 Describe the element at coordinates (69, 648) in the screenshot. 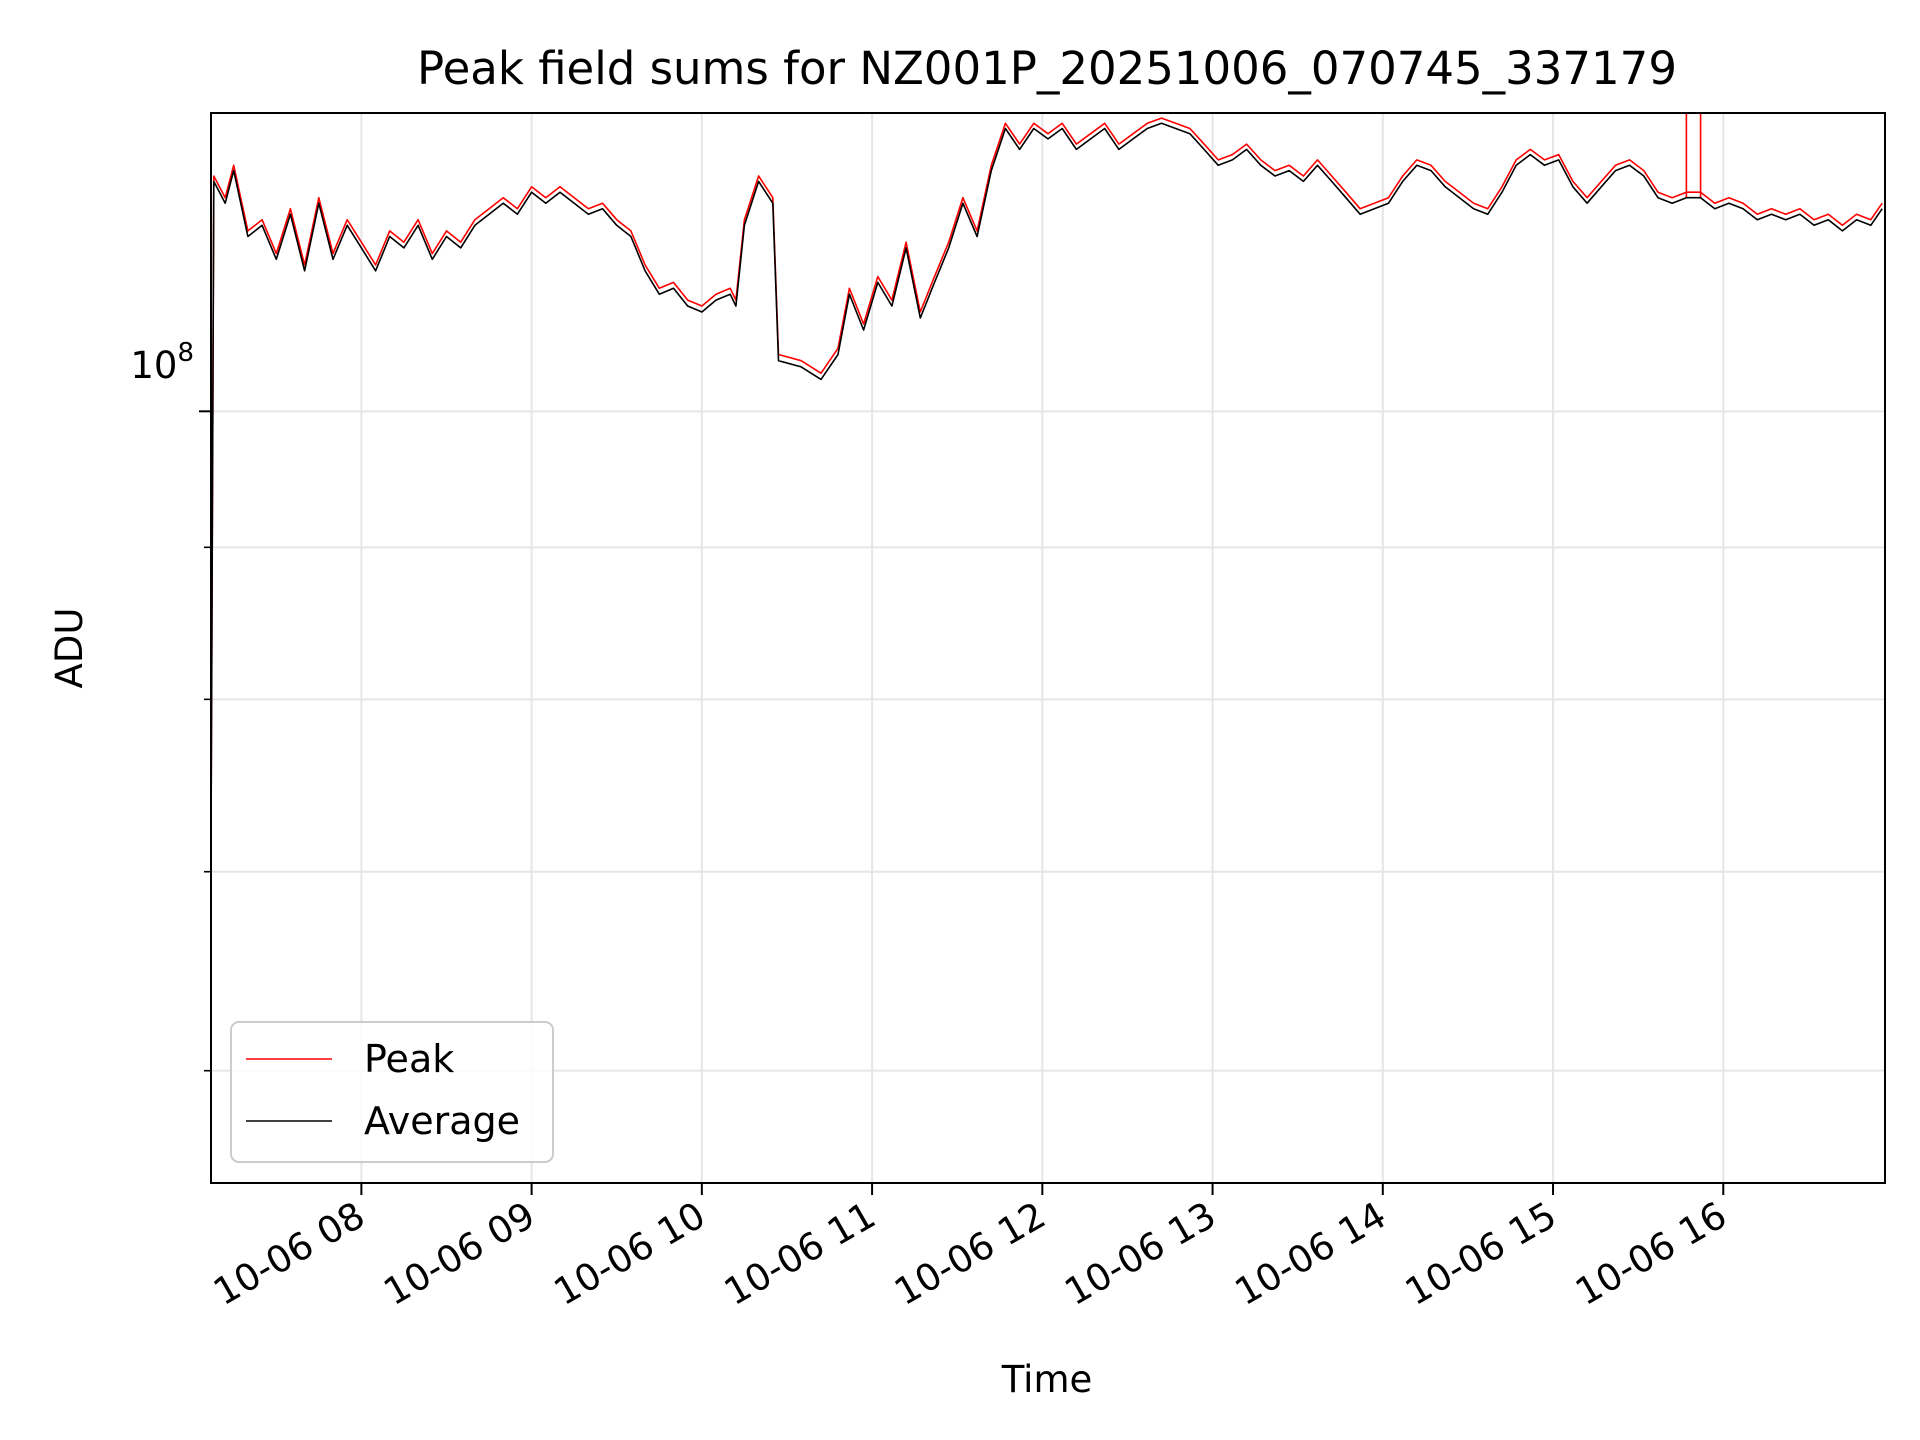

I see `y-axis-label: ADU` at that location.